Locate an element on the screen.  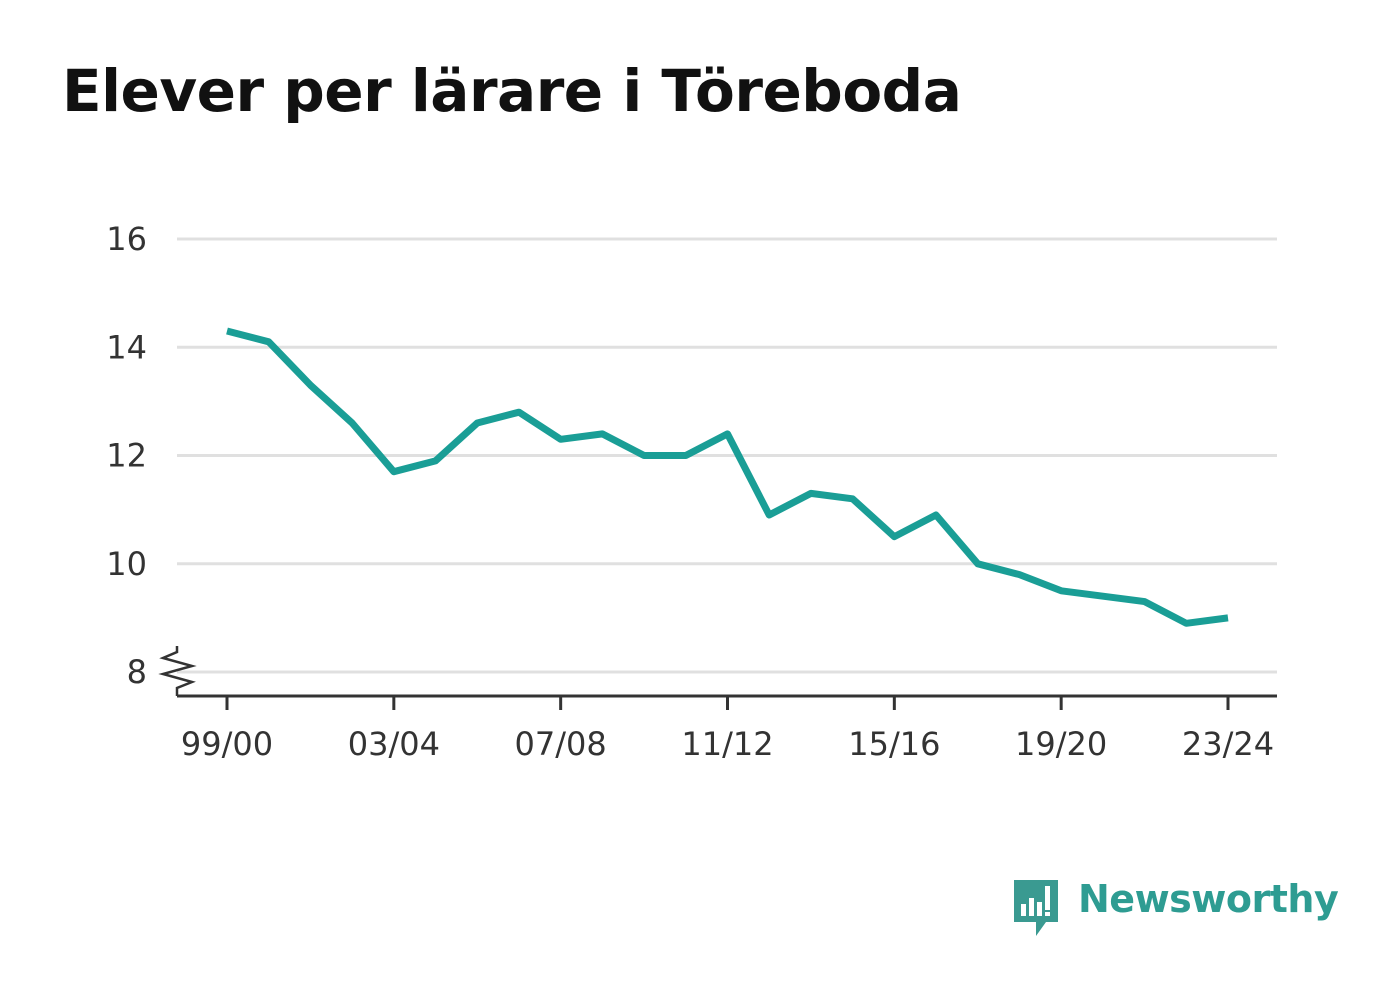
x-tick-label-07-08: 07/08 is located at coordinates (561, 744).